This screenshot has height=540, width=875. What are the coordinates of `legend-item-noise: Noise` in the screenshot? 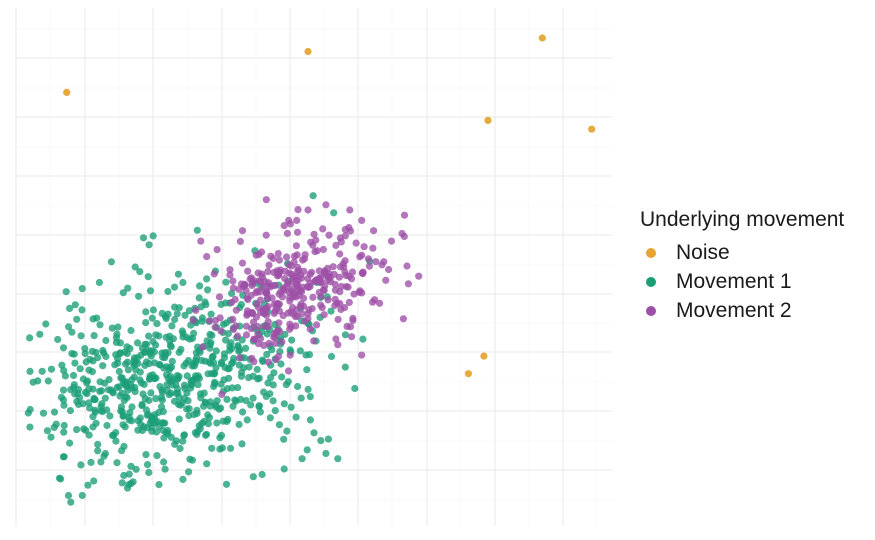 It's located at (742, 252).